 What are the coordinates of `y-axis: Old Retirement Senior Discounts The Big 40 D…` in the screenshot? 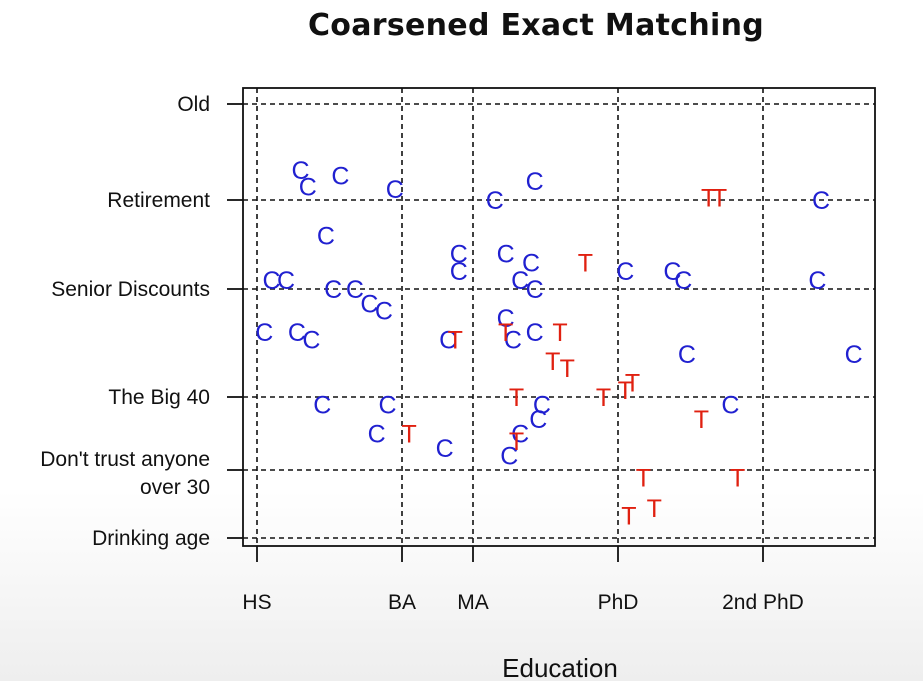 It's located at (141, 321).